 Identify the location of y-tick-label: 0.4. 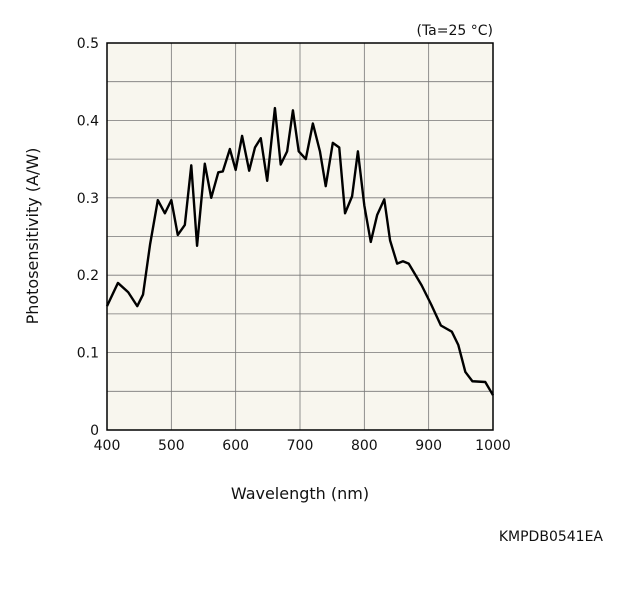
(88, 121).